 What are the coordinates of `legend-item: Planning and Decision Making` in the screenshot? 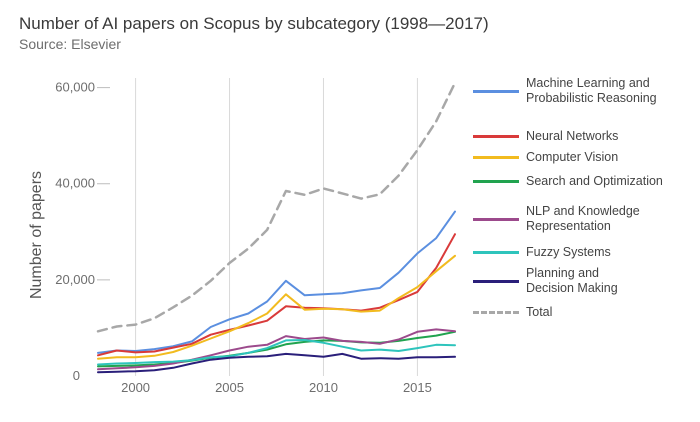 It's located at (545, 281).